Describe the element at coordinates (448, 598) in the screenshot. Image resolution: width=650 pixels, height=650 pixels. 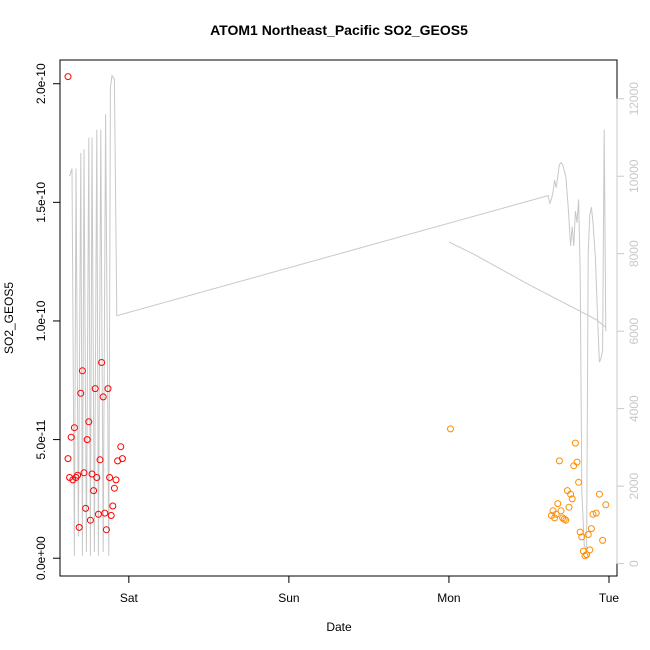
I see `x-tick-label: Mon` at that location.